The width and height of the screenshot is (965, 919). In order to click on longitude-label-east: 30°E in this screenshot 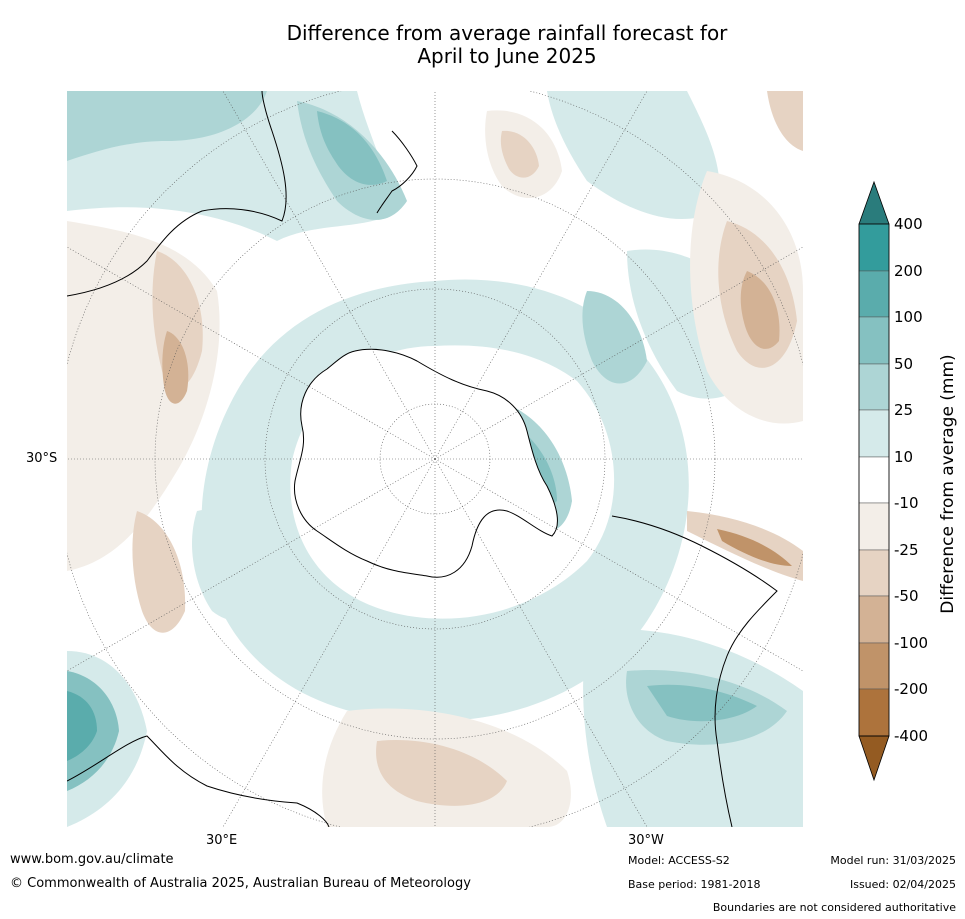, I will do `click(222, 840)`.